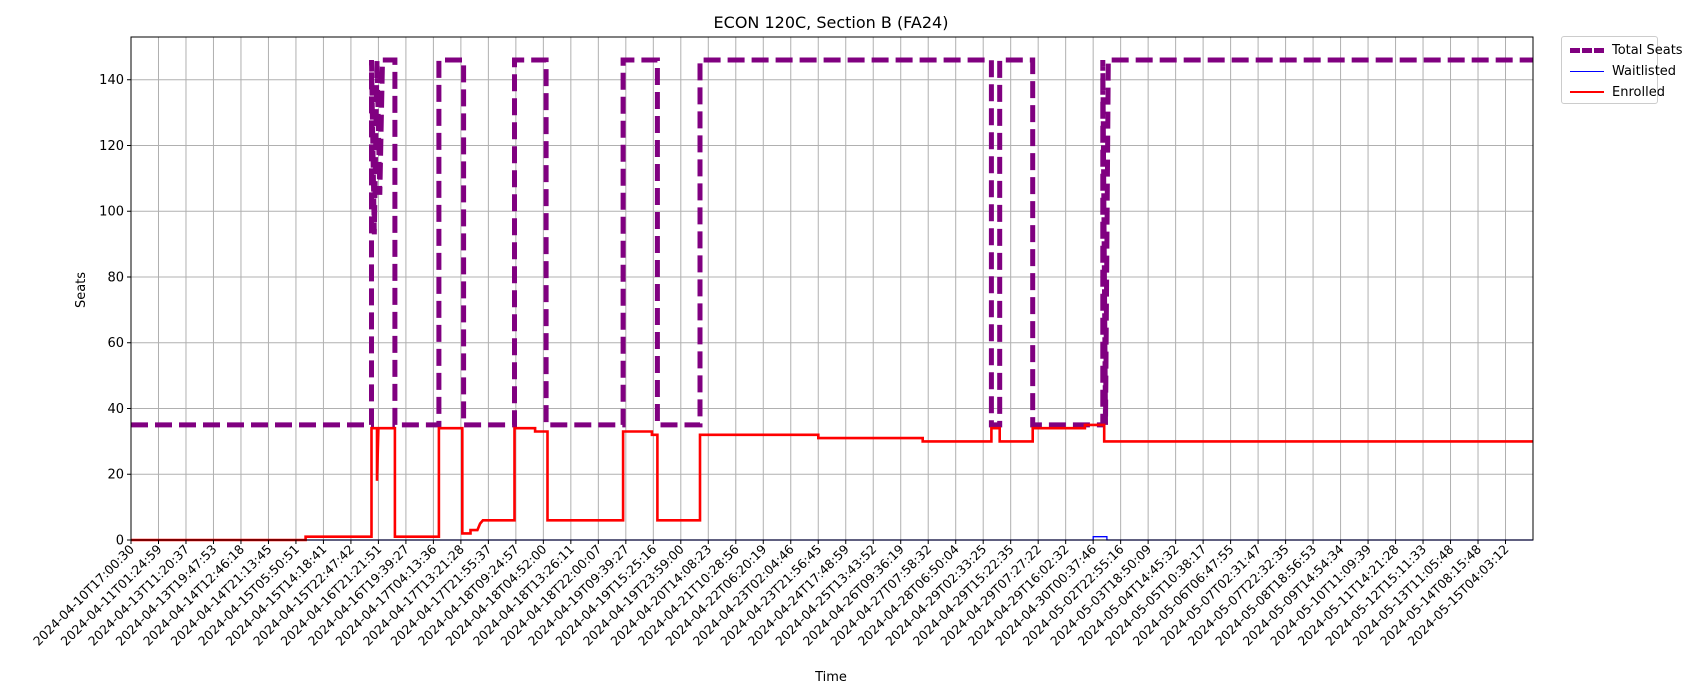 This screenshot has width=1700, height=700. What do you see at coordinates (832, 482) in the screenshot?
I see `series-line-enrolled` at bounding box center [832, 482].